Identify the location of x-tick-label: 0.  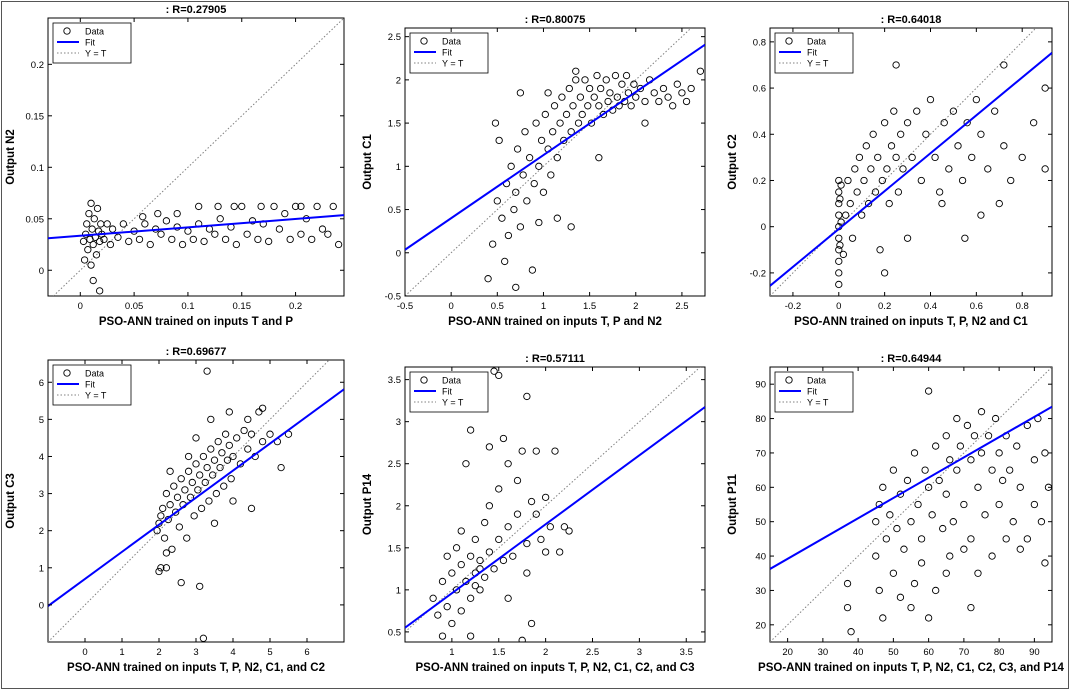
(838, 306).